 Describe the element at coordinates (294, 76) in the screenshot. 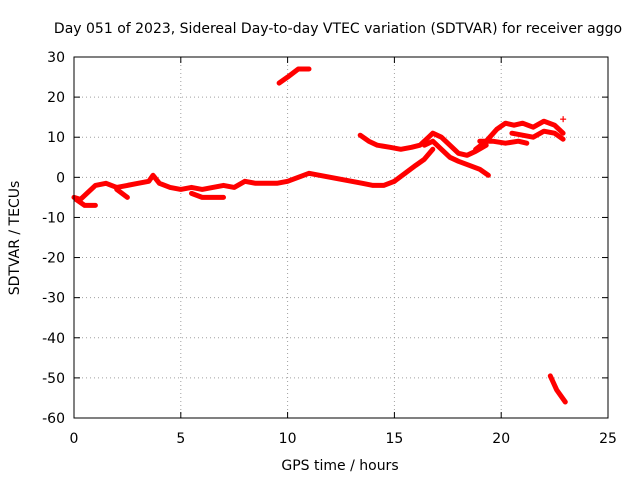

I see `series-track-e` at that location.